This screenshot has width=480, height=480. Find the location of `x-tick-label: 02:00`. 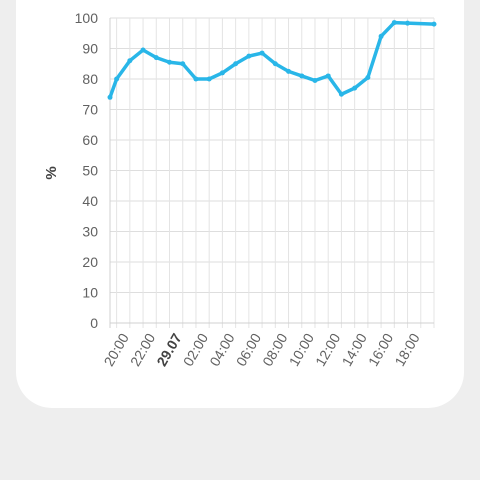

x-tick-label: 02:00 is located at coordinates (195, 349).